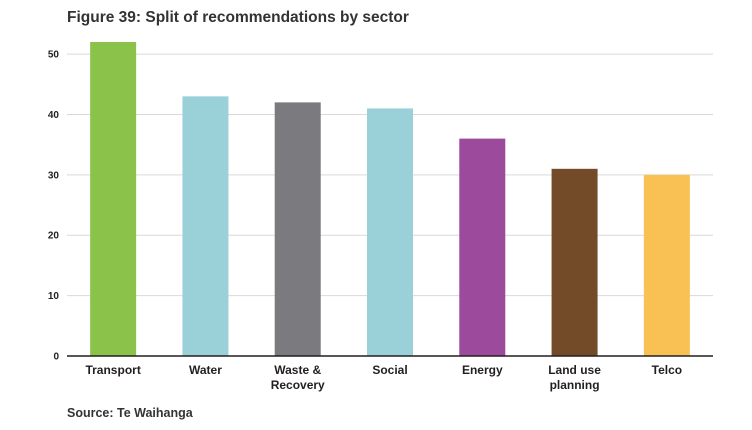  Describe the element at coordinates (130, 413) in the screenshot. I see `source-note: Source: Te Waihanga` at that location.